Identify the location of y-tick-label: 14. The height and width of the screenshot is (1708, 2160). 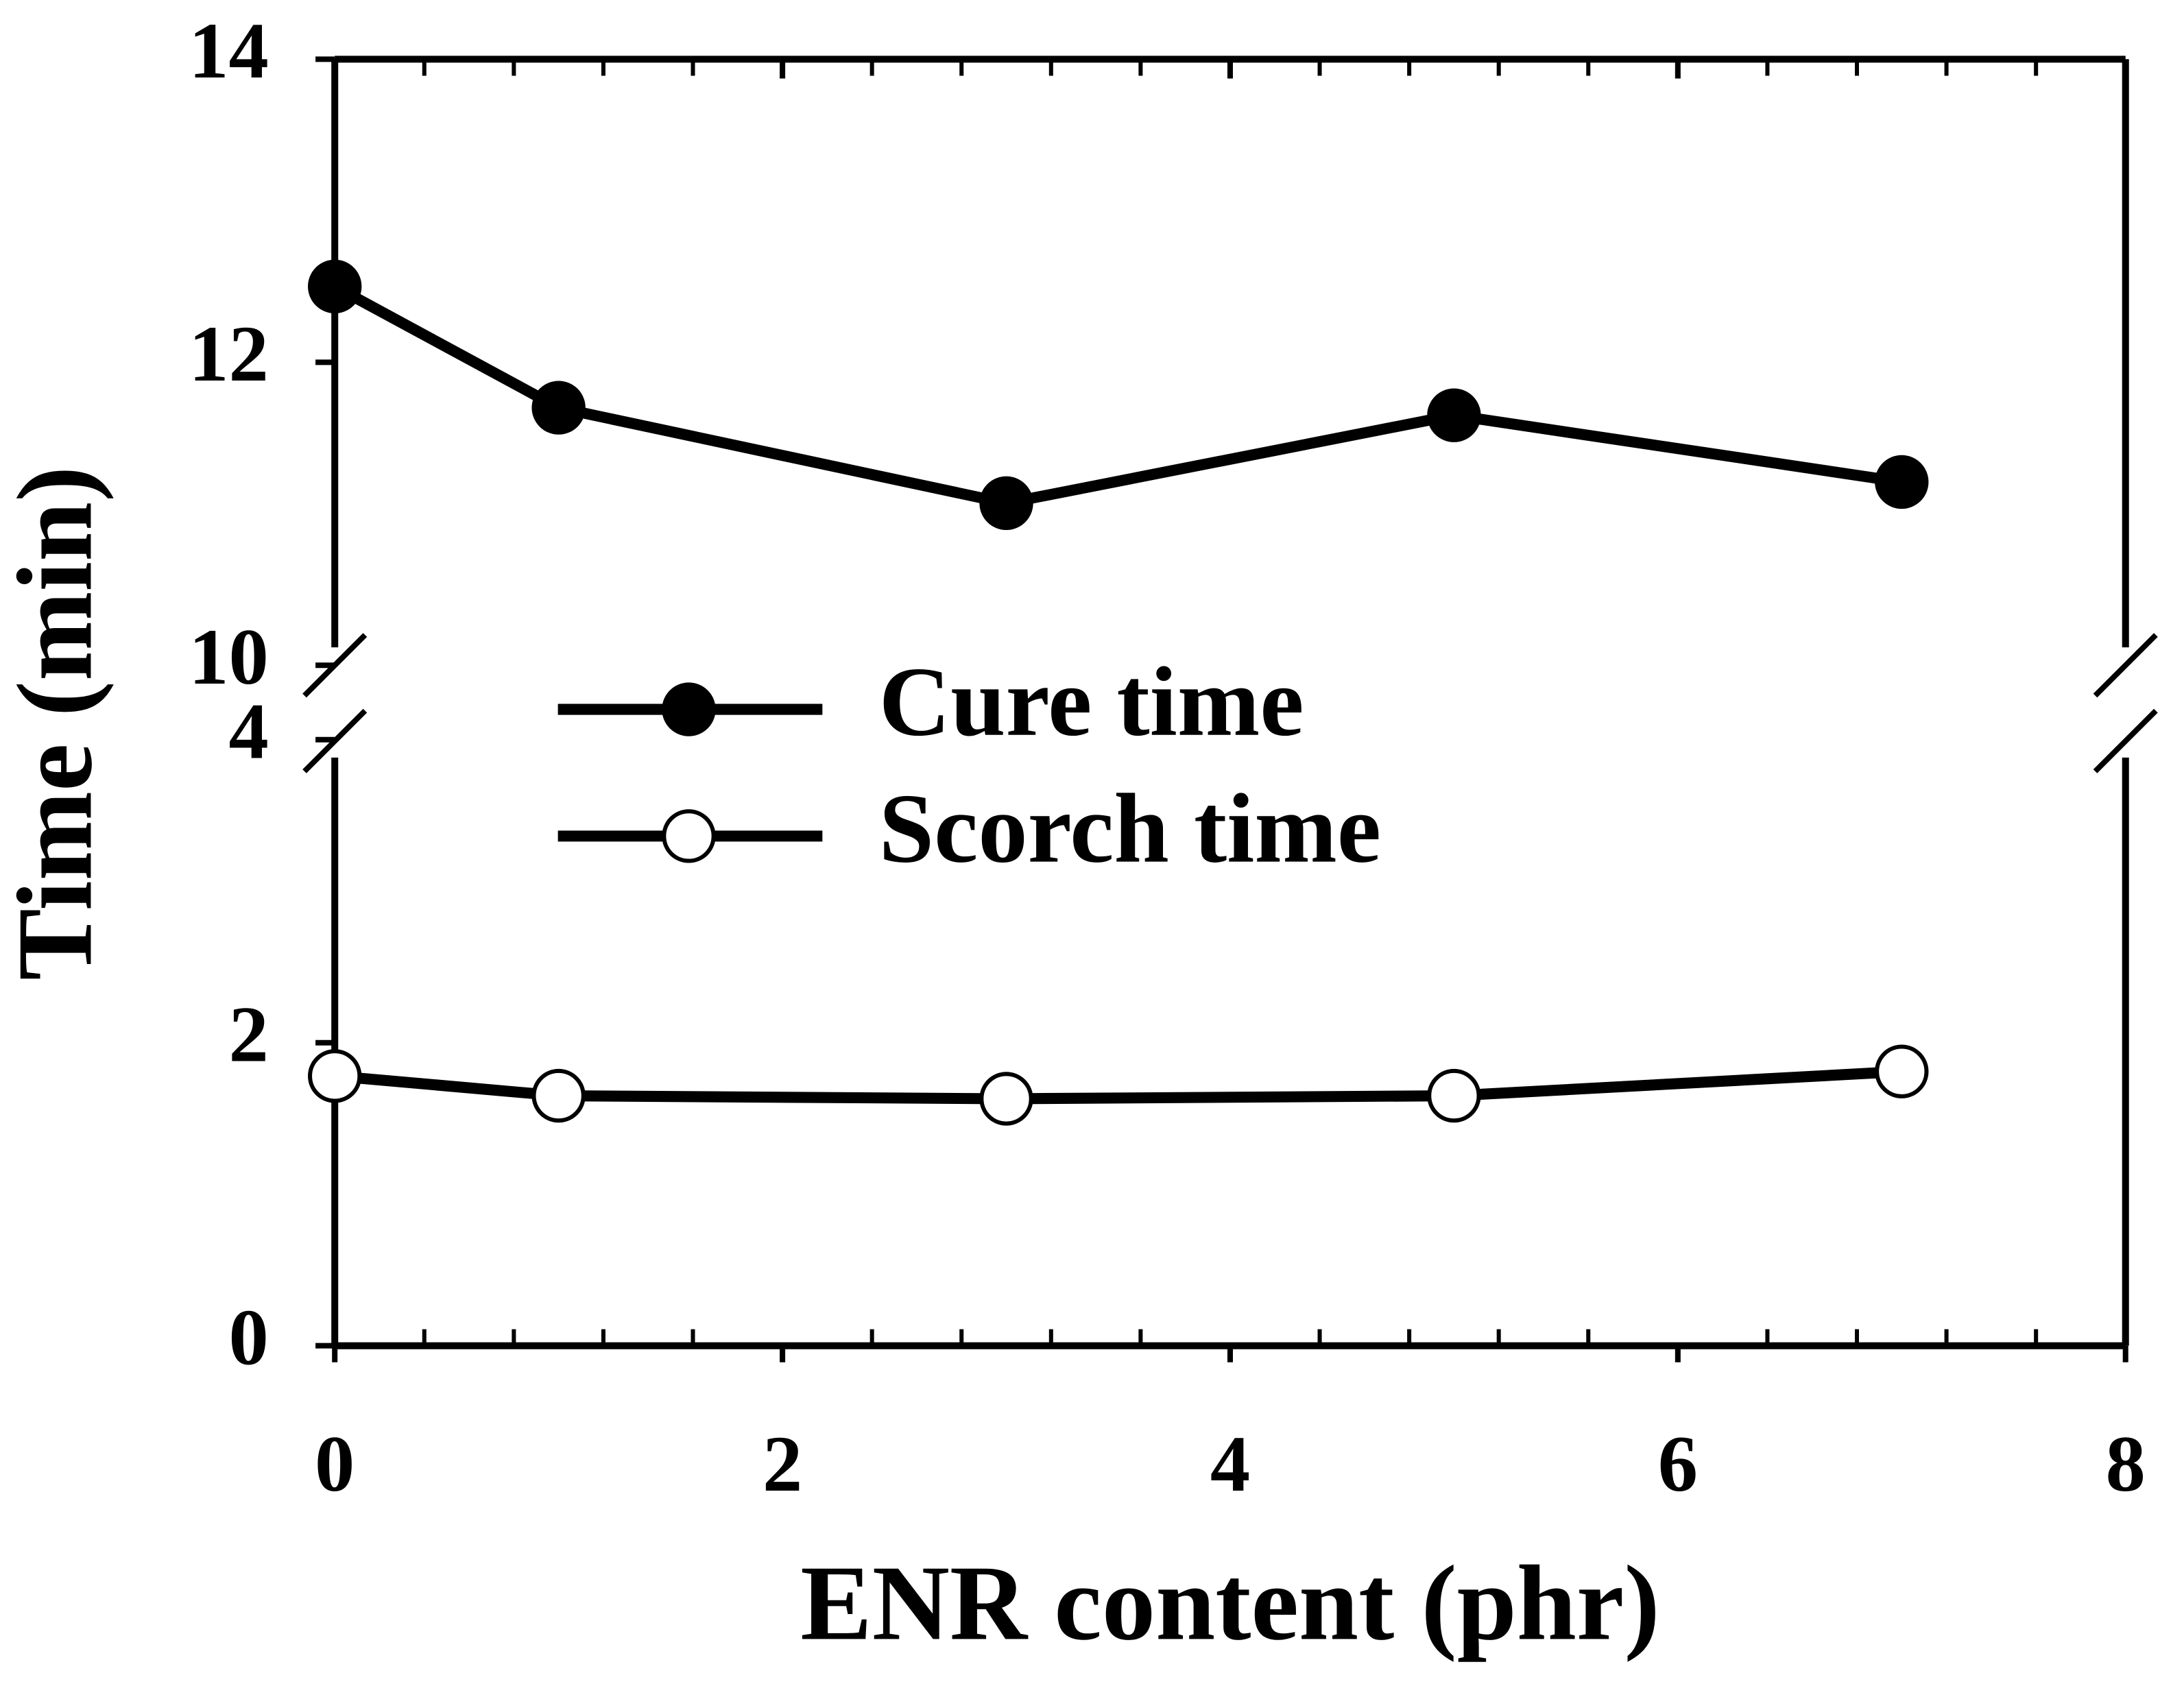
(228, 51).